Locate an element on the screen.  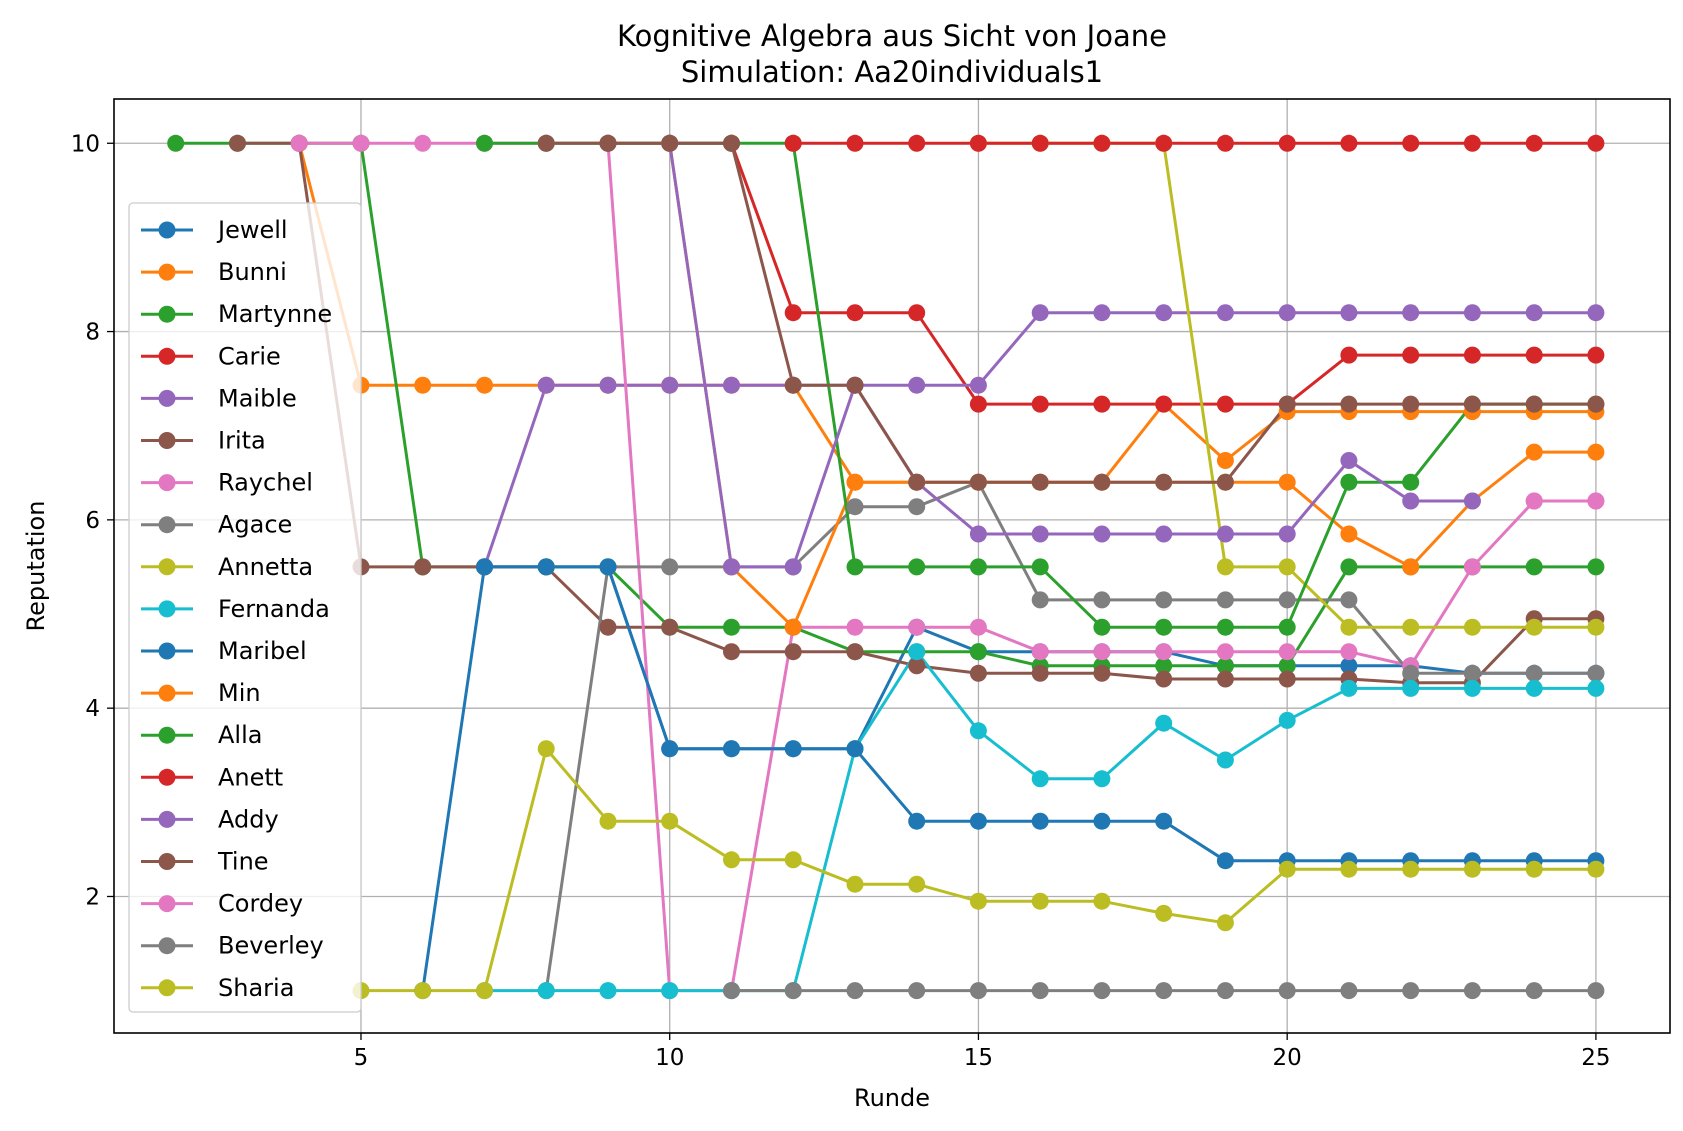
legend-label-addy: Addy is located at coordinates (248, 819).